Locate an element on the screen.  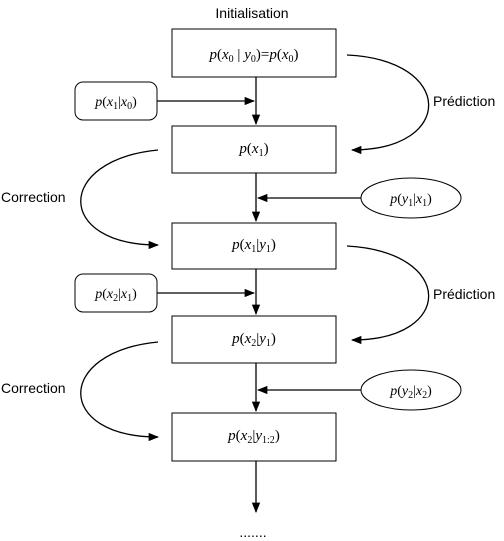
observation-ellipse-1: p(y1|x1) p(y1|x1) is located at coordinates (411, 198).